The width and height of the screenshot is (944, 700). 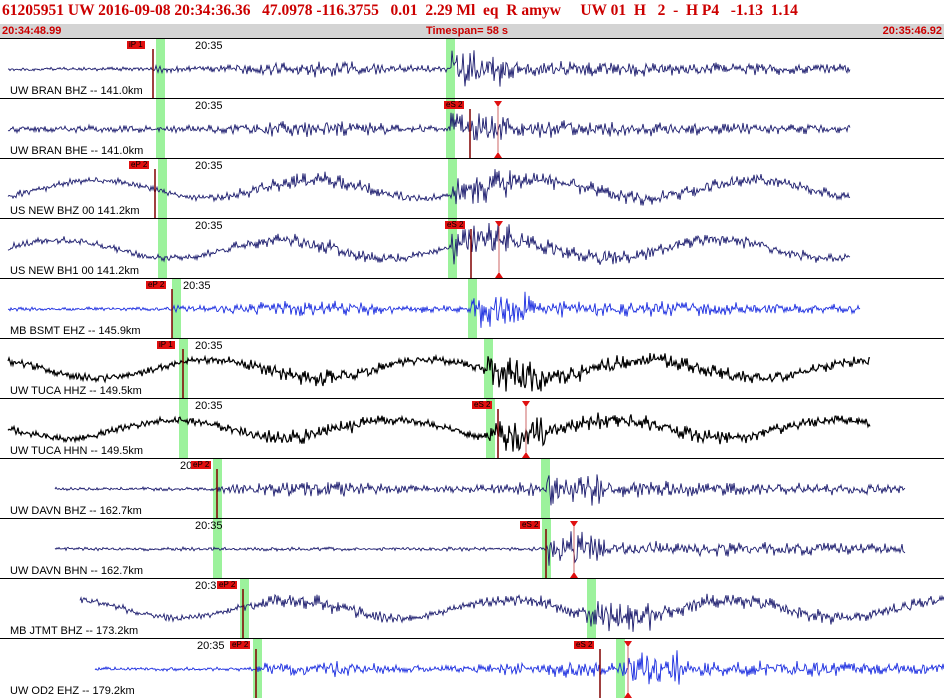 What do you see at coordinates (467, 31) in the screenshot?
I see `timespan: Timespan= 58 s` at bounding box center [467, 31].